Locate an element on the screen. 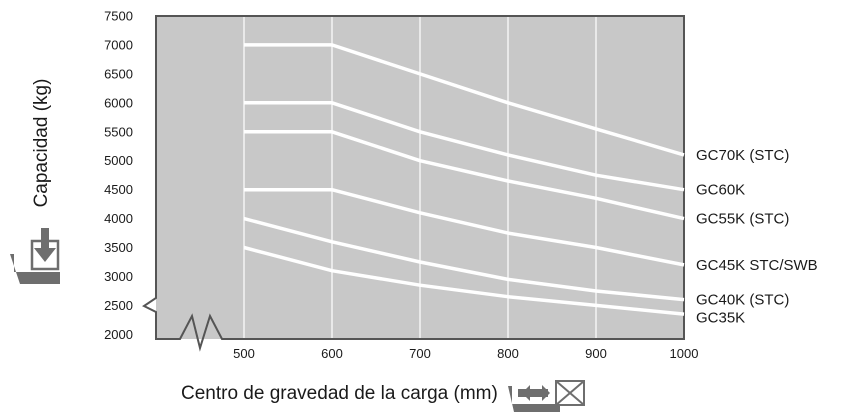 The image size is (841, 416). x-axis-title: Centro de gravedad de la carga (mm) is located at coordinates (339, 393).